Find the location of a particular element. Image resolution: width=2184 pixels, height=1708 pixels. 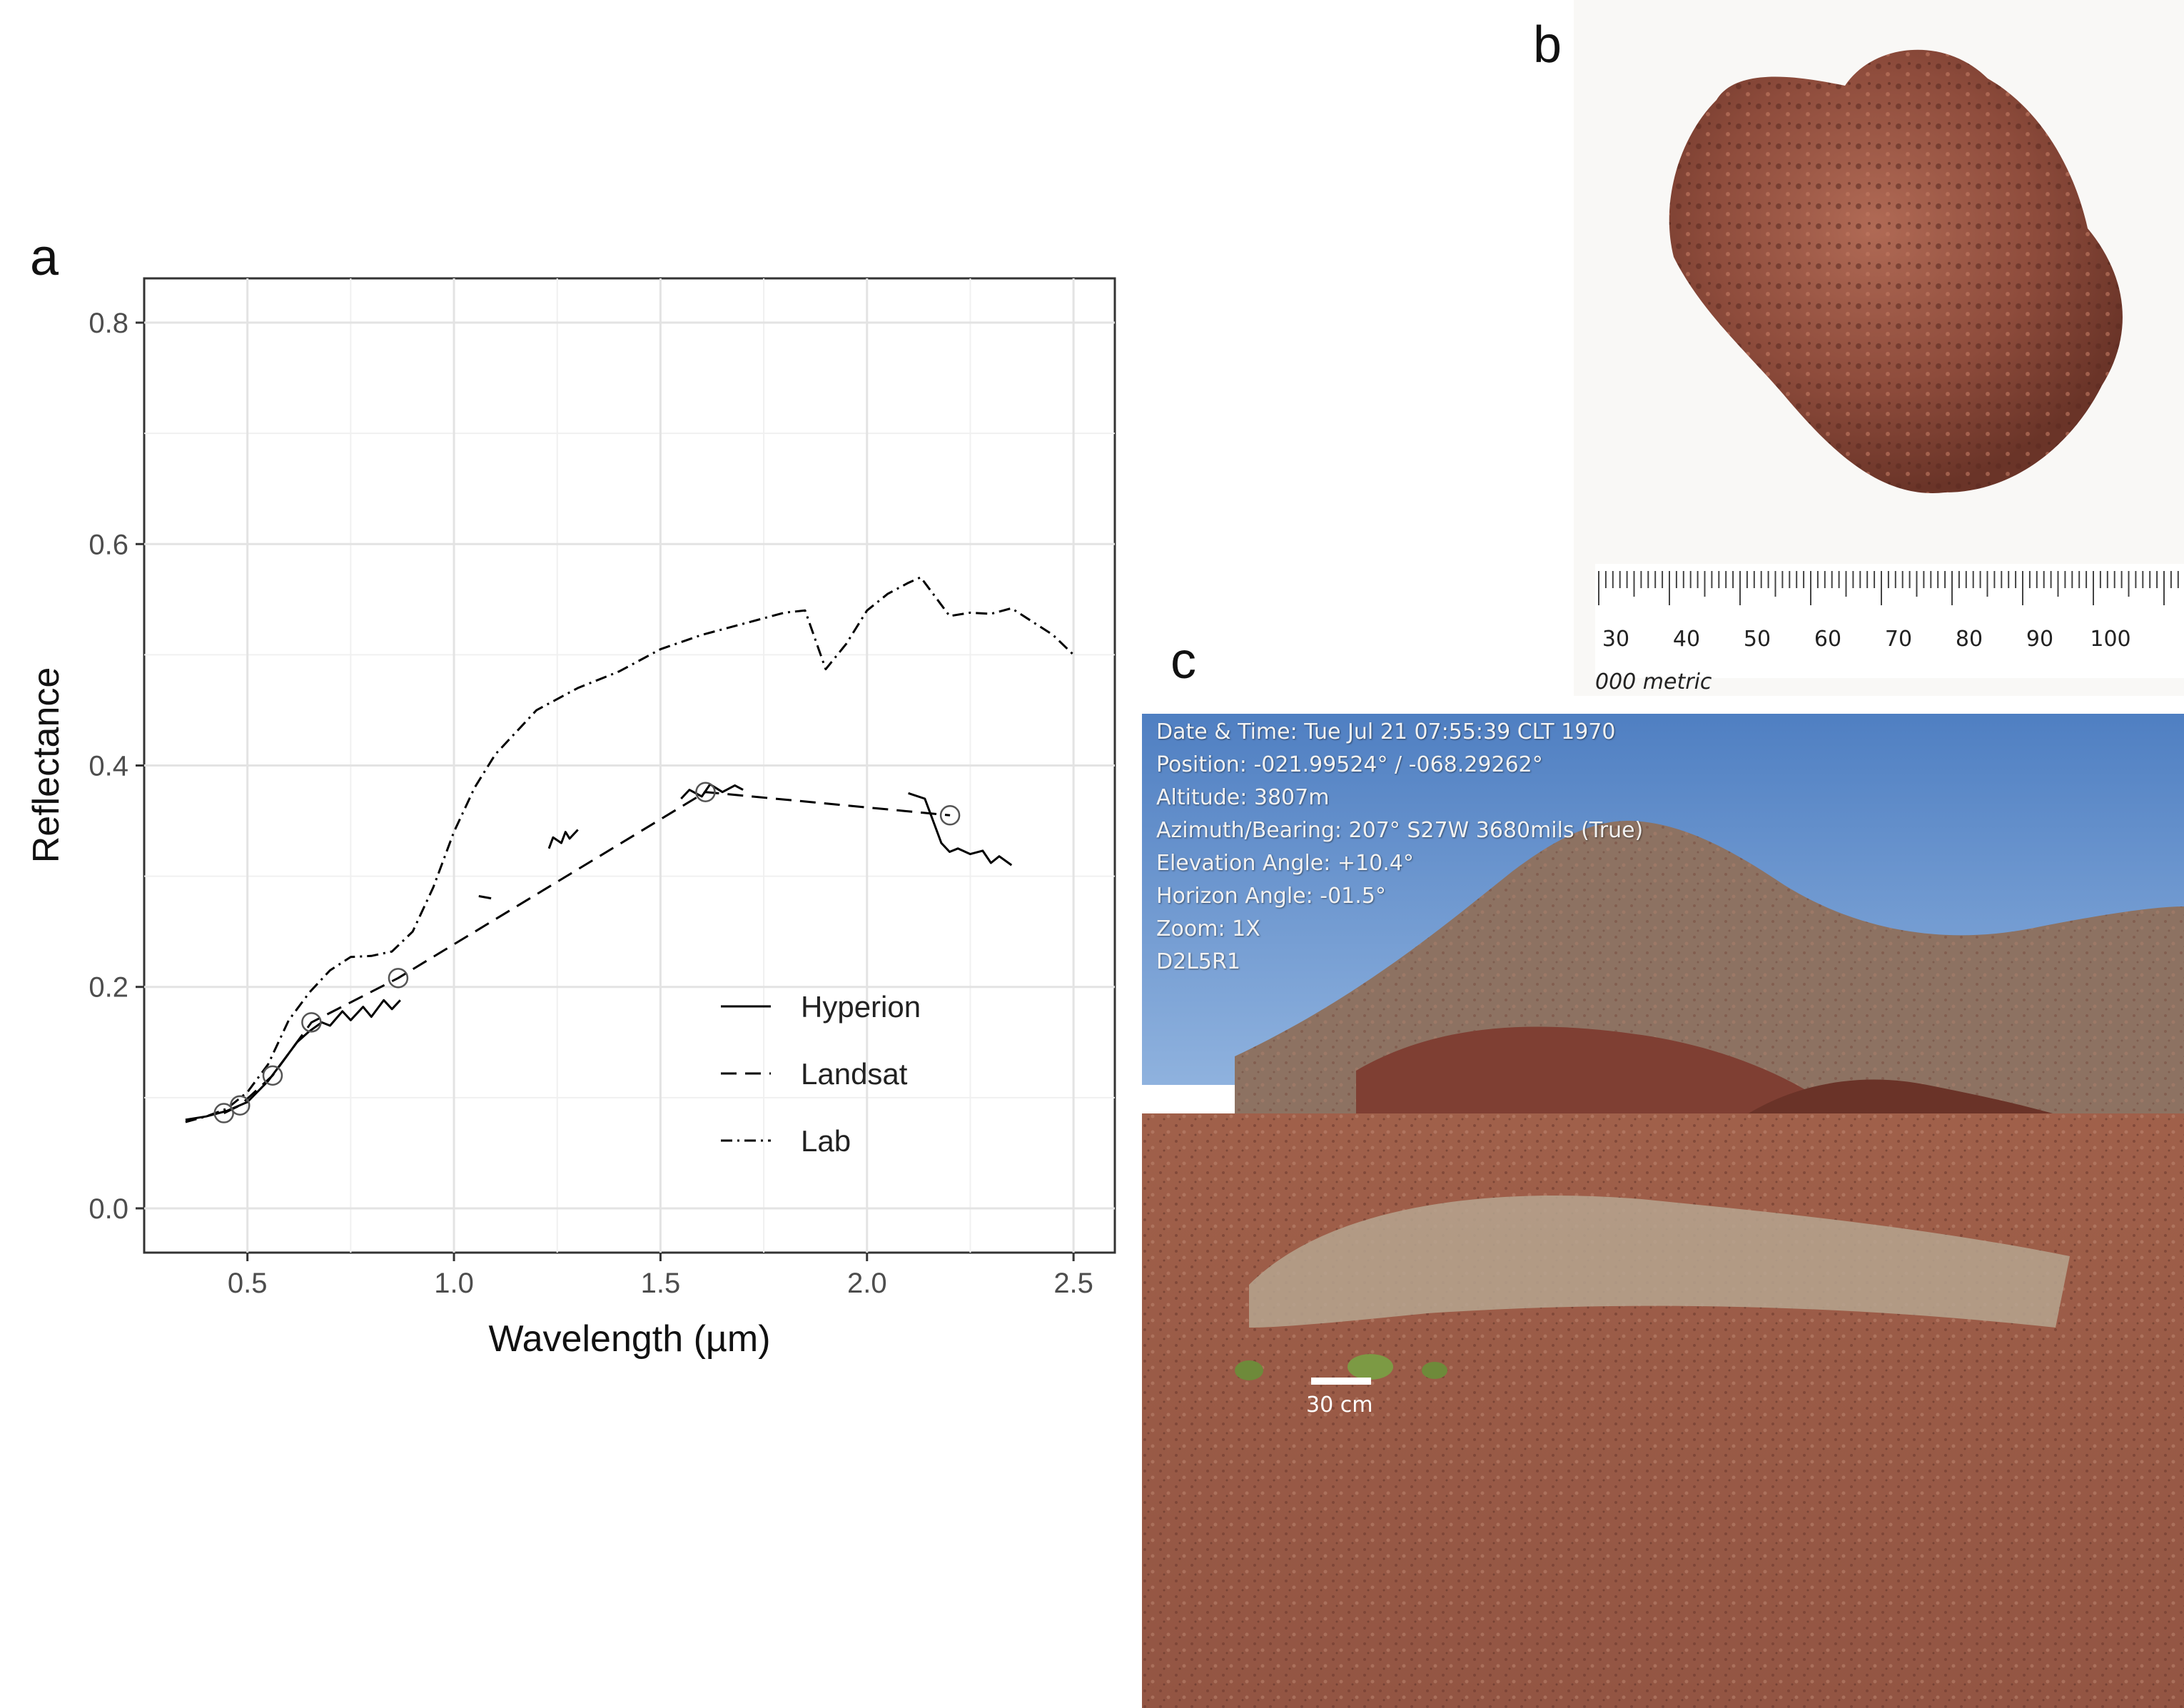

y-tick-label: 0.4 is located at coordinates (108, 767).